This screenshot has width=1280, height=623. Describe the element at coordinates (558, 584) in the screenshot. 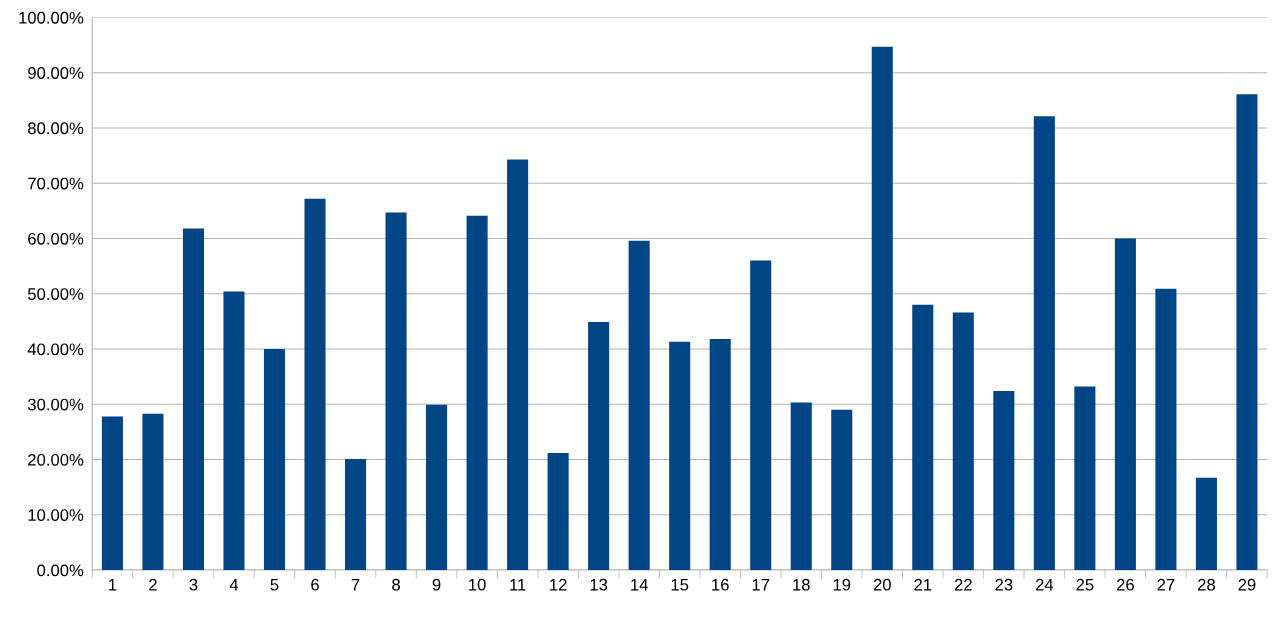

I see `x-tick-label: 12` at that location.